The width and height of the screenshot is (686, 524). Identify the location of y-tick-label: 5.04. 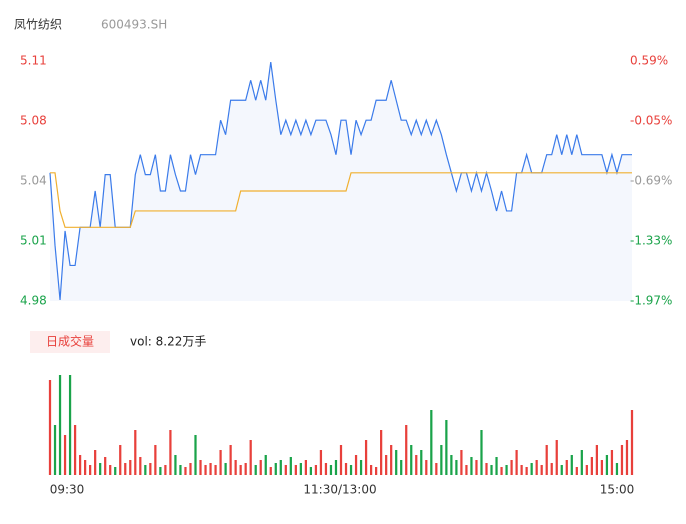
(33, 181).